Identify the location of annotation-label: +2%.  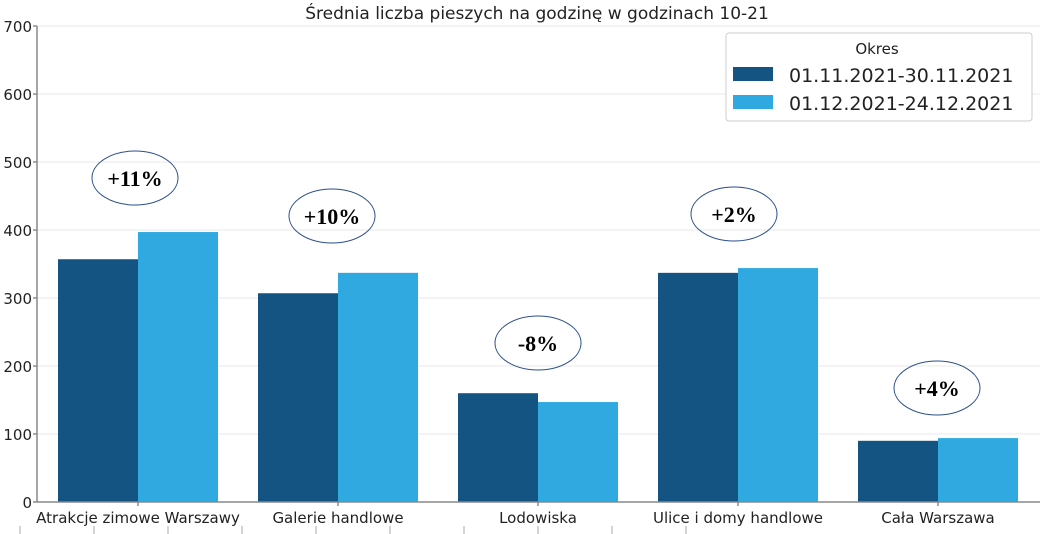
(734, 214).